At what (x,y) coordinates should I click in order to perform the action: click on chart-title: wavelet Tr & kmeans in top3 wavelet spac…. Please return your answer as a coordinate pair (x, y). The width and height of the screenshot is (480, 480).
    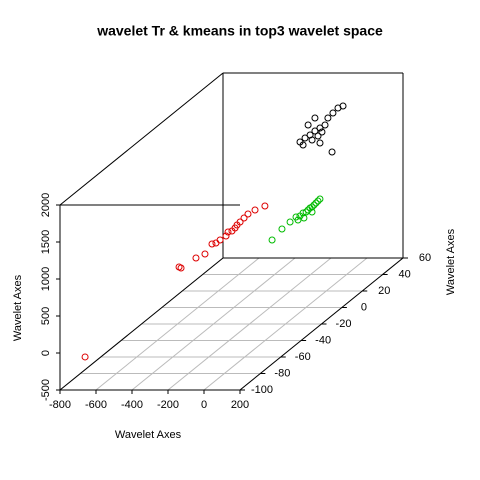
    Looking at the image, I should click on (239, 31).